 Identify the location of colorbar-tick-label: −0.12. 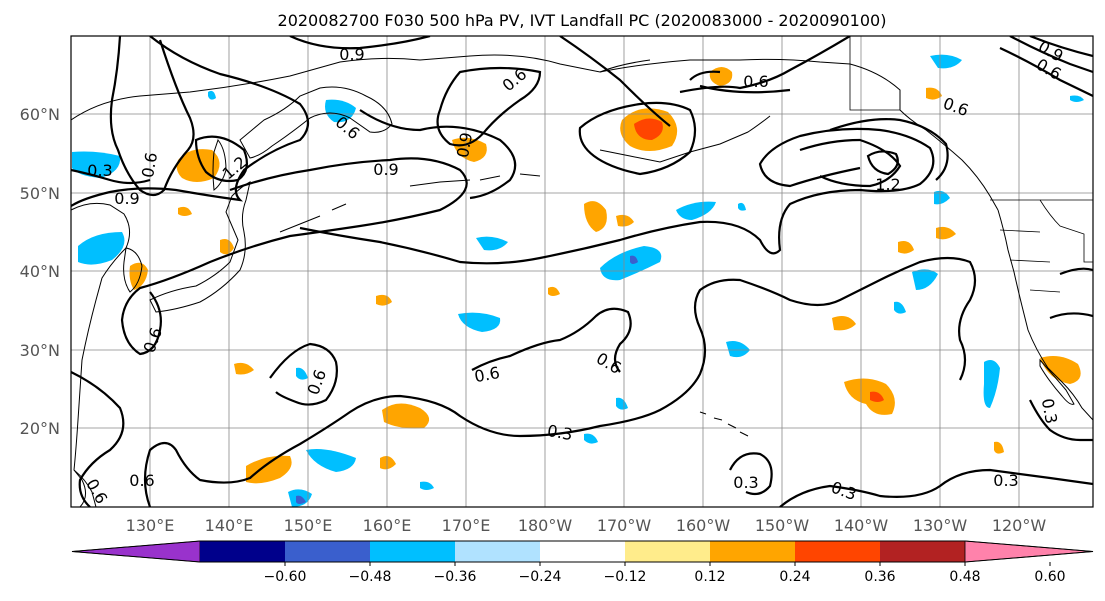
(625, 577).